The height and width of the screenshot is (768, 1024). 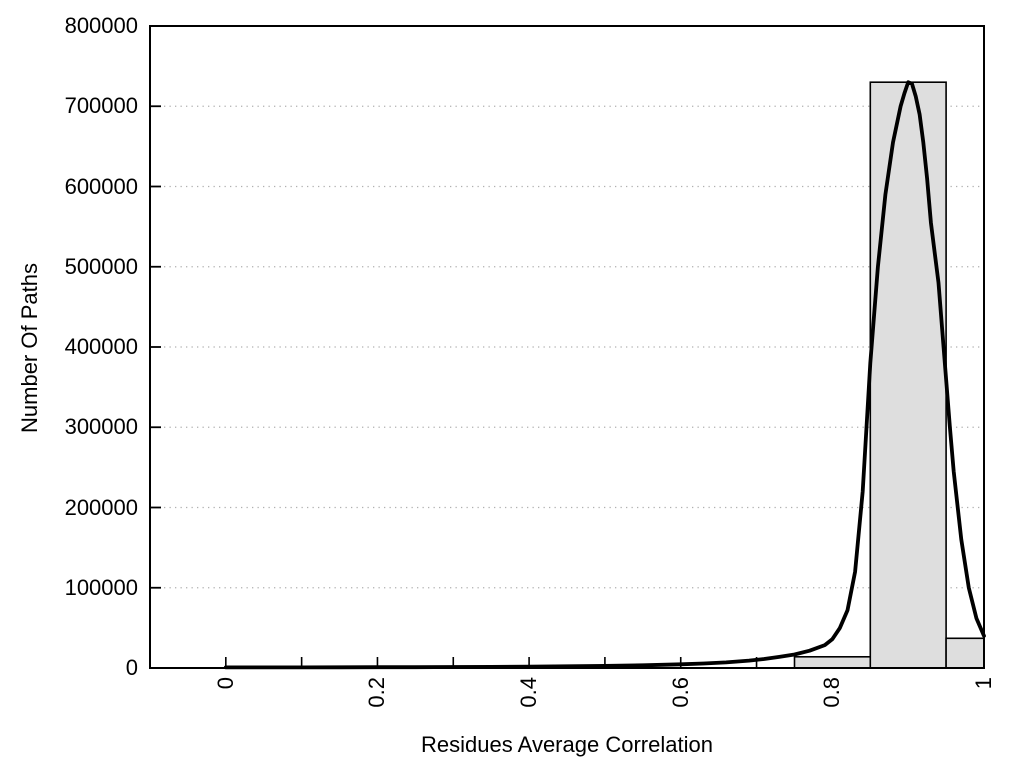 What do you see at coordinates (680, 692) in the screenshot?
I see `x-tick-label: 0.6` at bounding box center [680, 692].